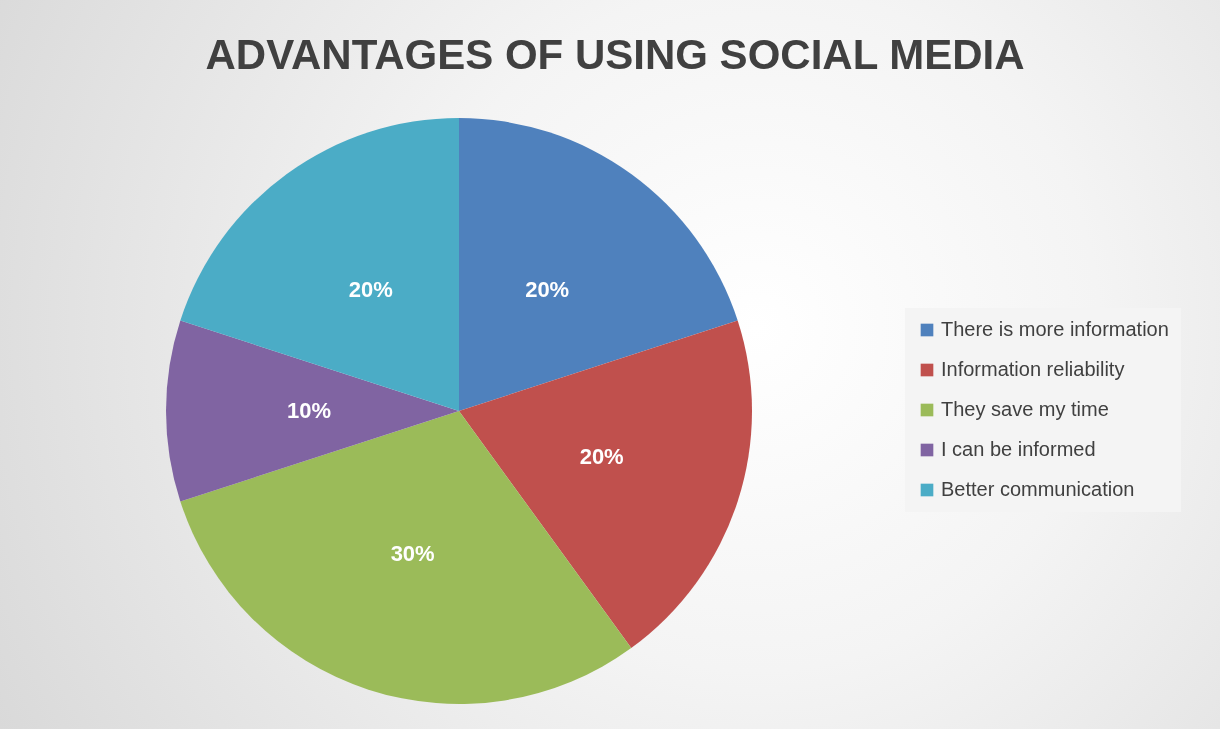 The width and height of the screenshot is (1220, 729). What do you see at coordinates (1025, 409) in the screenshot?
I see `legend-label: They save my time` at bounding box center [1025, 409].